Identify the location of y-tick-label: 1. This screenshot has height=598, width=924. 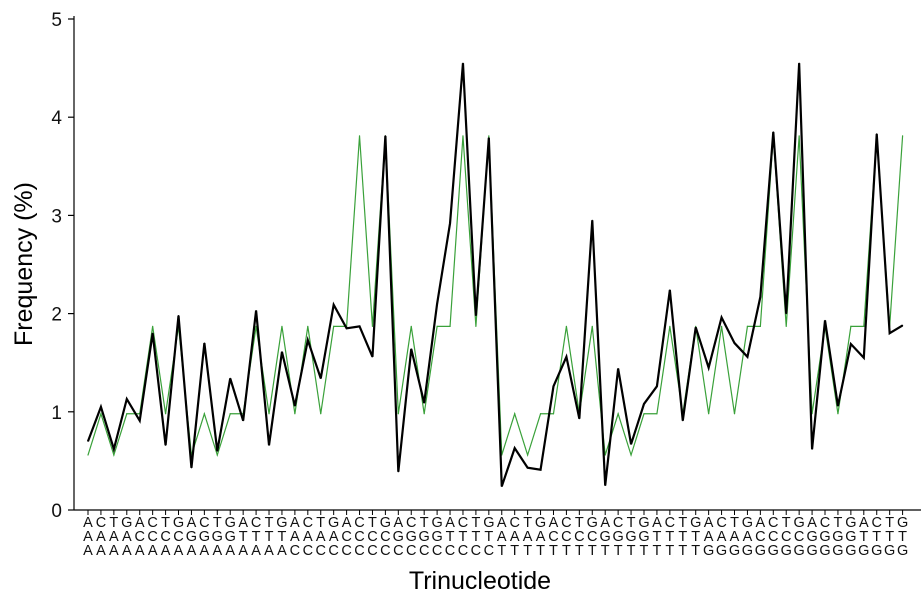
(56, 413).